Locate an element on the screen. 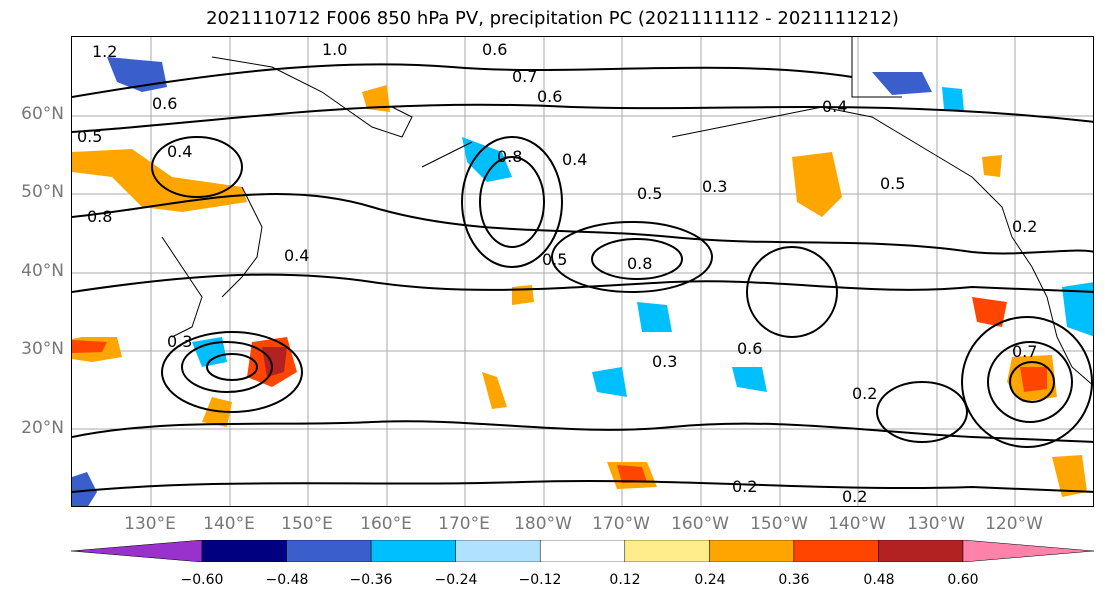 Image resolution: width=1105 pixels, height=601 pixels. contour-label-10: 1.0 is located at coordinates (334, 49).